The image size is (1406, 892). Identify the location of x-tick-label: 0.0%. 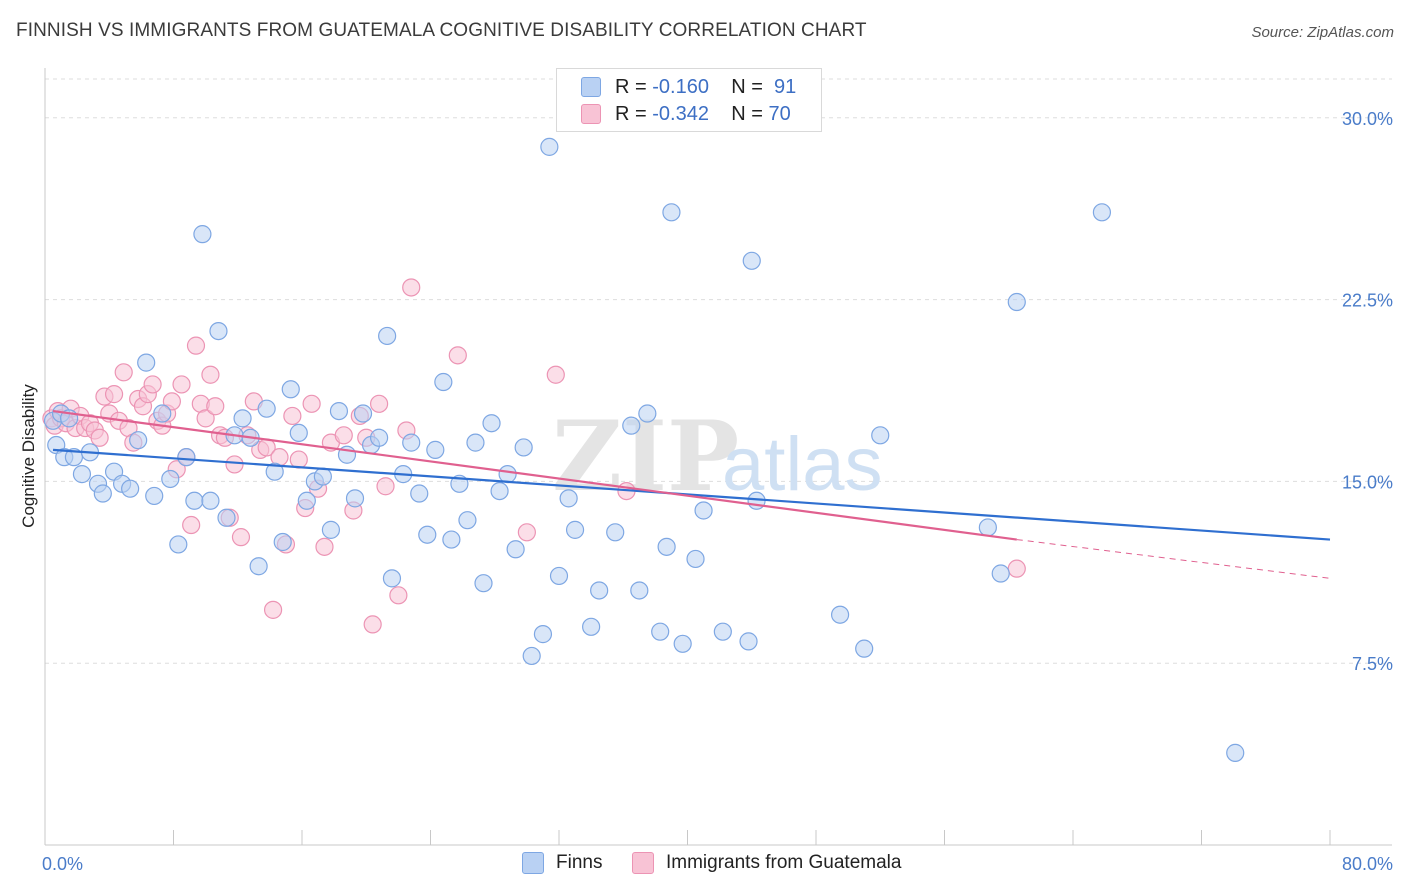
(62, 864).